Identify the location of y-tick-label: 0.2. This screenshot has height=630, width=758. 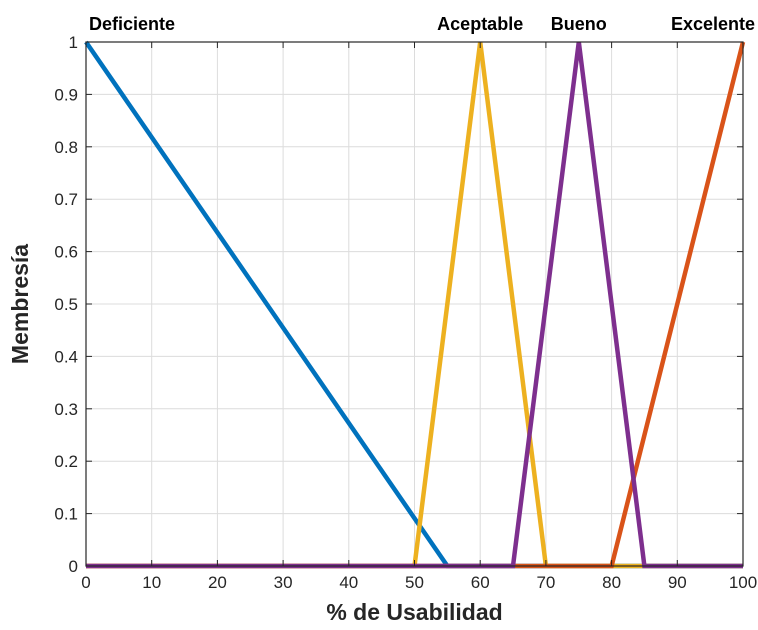
(66, 461).